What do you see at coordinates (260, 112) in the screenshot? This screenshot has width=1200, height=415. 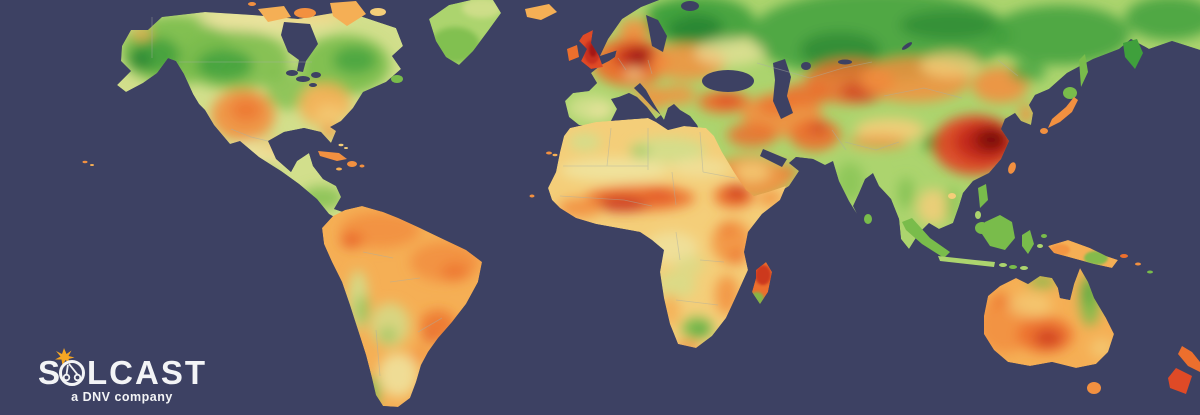 I see `continent-north-america` at bounding box center [260, 112].